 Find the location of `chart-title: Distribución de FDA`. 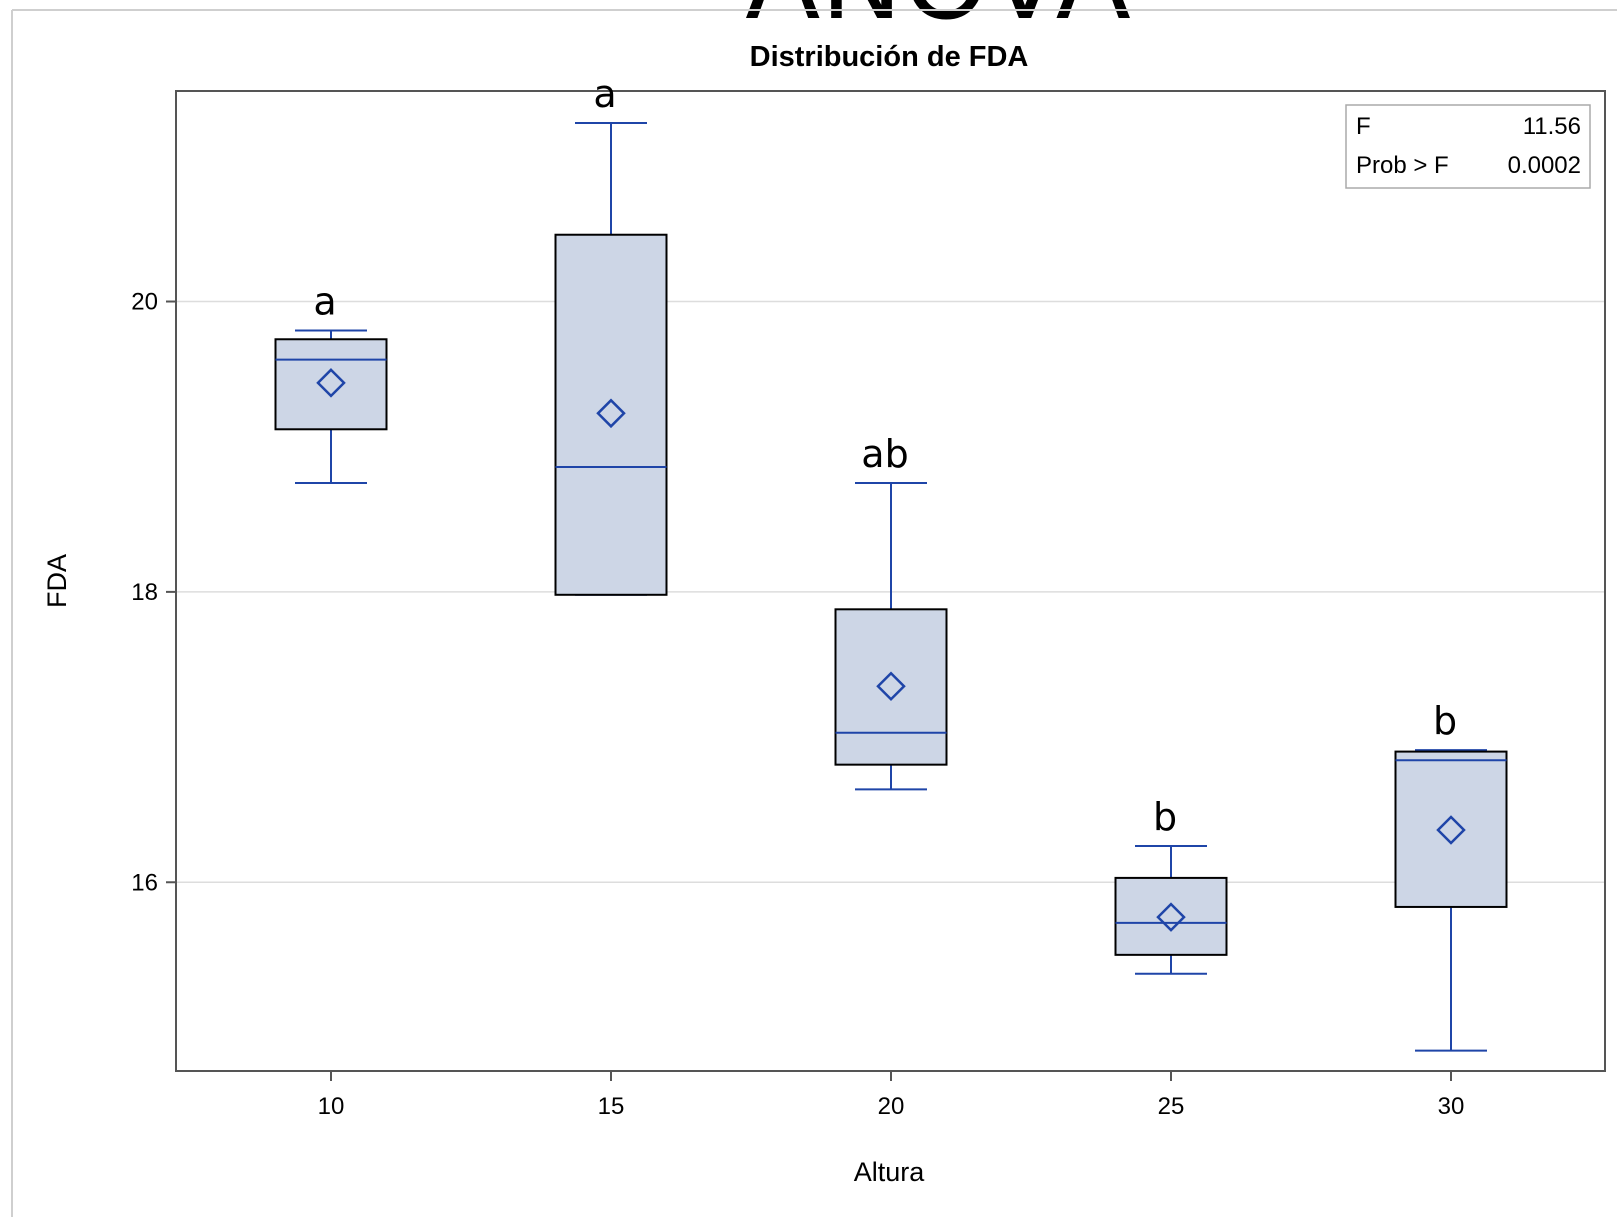

chart-title: Distribución de FDA is located at coordinates (889, 57).